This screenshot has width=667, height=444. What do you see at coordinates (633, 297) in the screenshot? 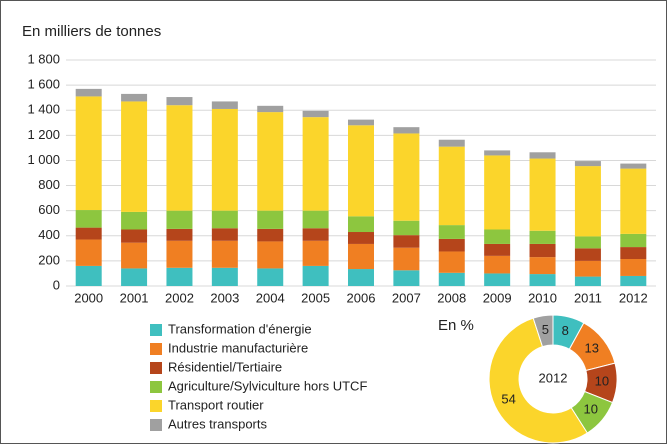
I see `x-tick-label: 2012` at bounding box center [633, 297].